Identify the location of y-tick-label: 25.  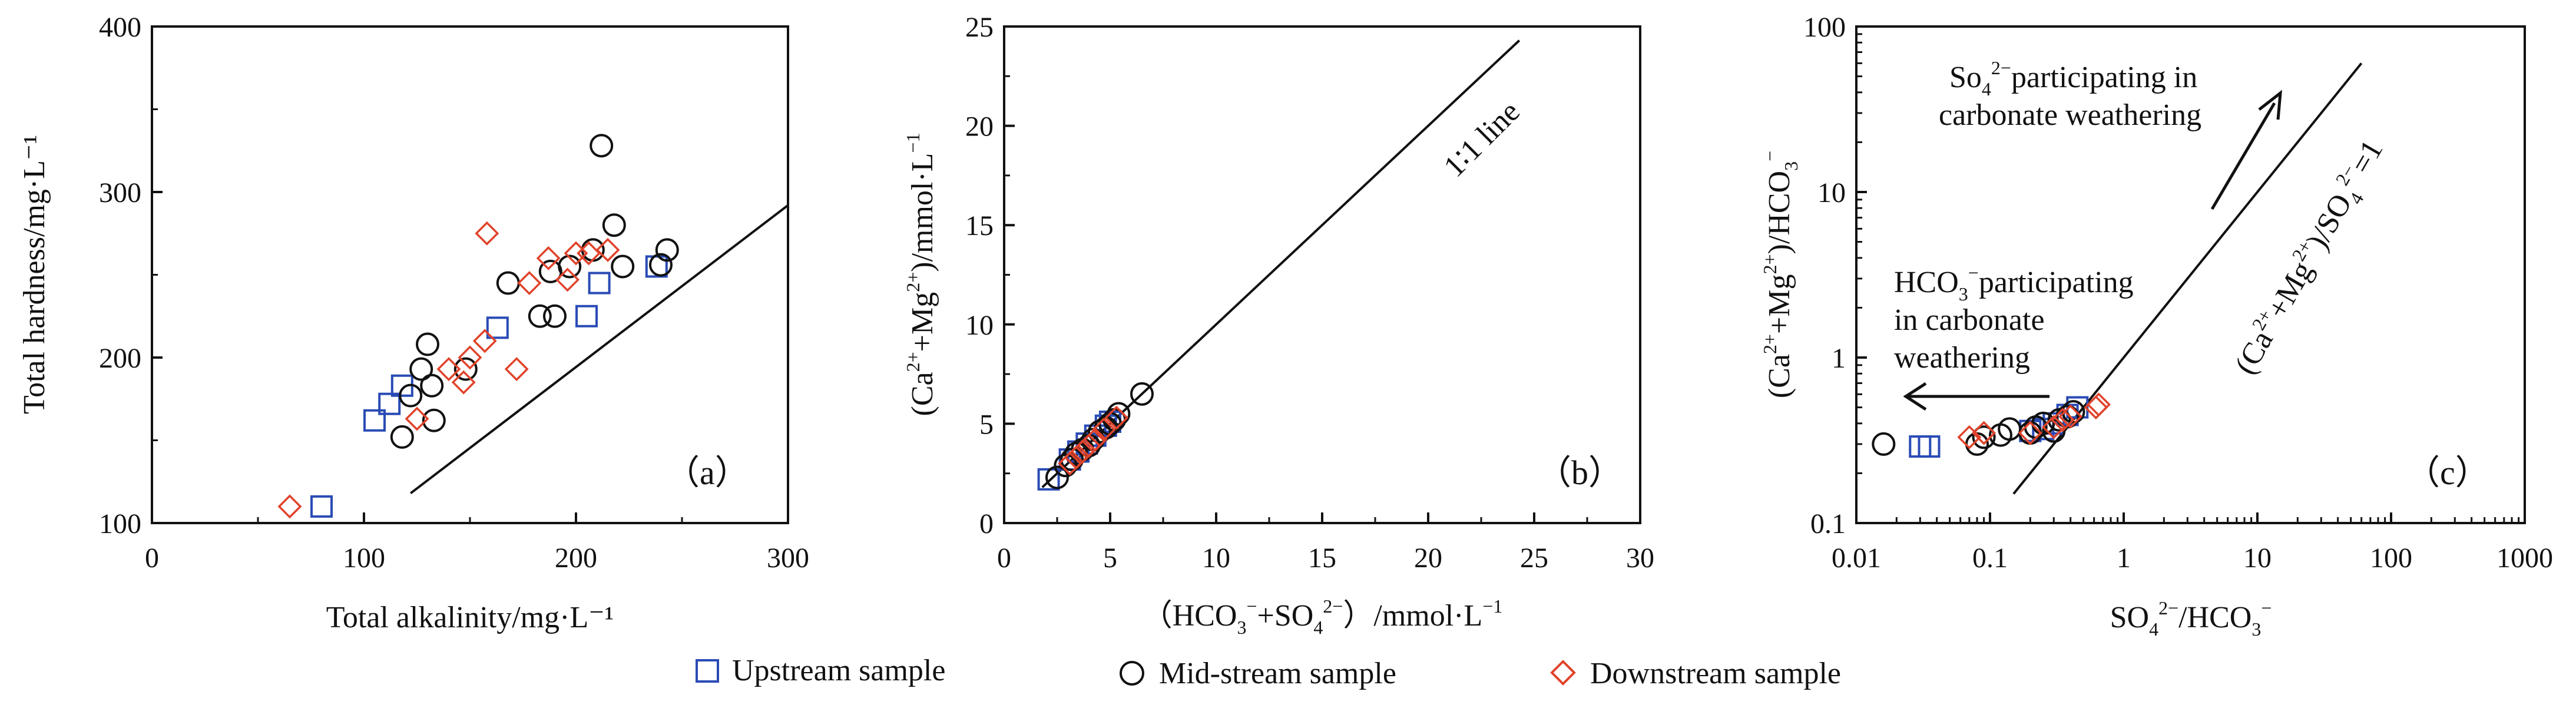
(979, 28).